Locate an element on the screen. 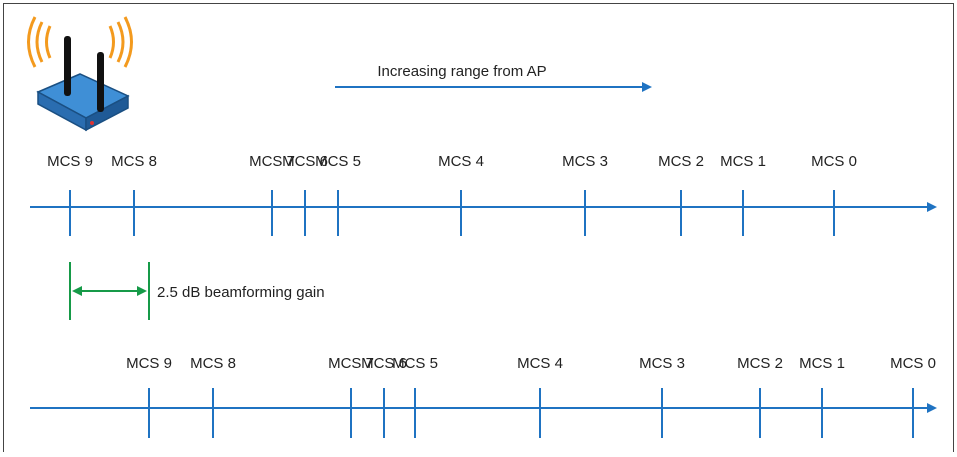  gain-label: 2.5 dB beamforming gain is located at coordinates (241, 292).